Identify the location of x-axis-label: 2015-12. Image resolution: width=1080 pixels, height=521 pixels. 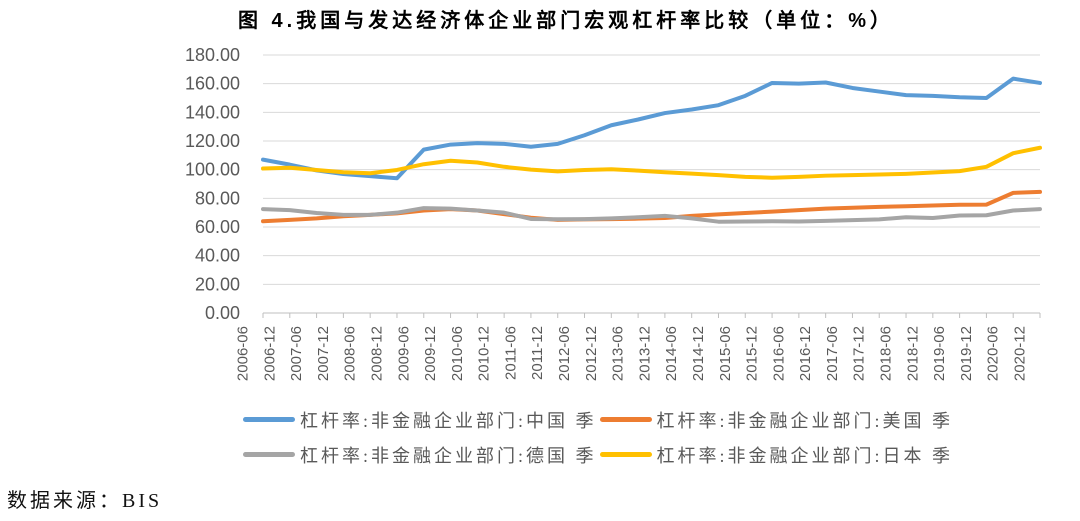
(752, 353).